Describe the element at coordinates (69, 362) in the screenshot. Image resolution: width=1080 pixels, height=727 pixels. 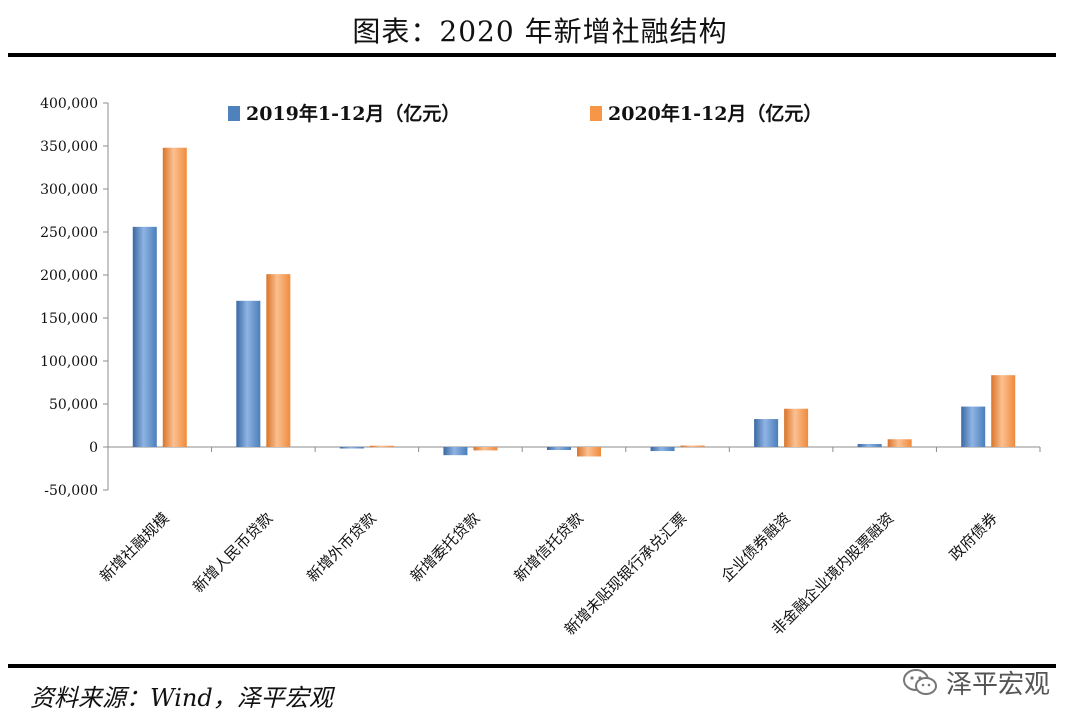
I see `y-tick-label: 100,000` at that location.